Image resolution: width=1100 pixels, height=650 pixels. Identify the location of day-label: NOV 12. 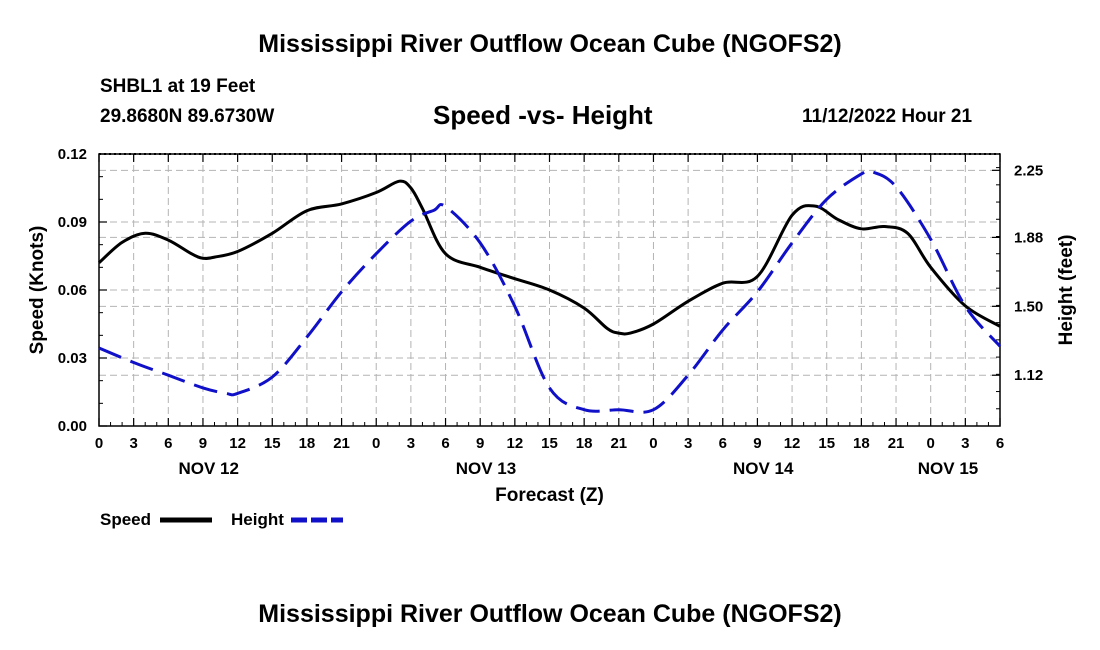
(208, 468).